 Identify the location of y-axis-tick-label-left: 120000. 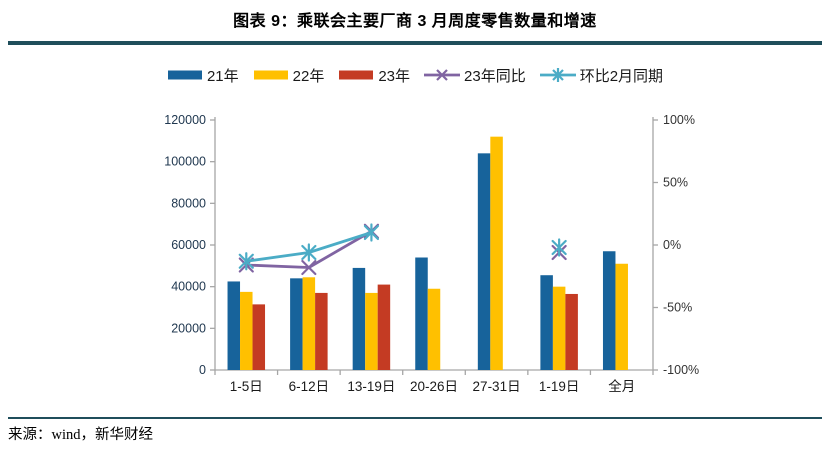
(185, 120).